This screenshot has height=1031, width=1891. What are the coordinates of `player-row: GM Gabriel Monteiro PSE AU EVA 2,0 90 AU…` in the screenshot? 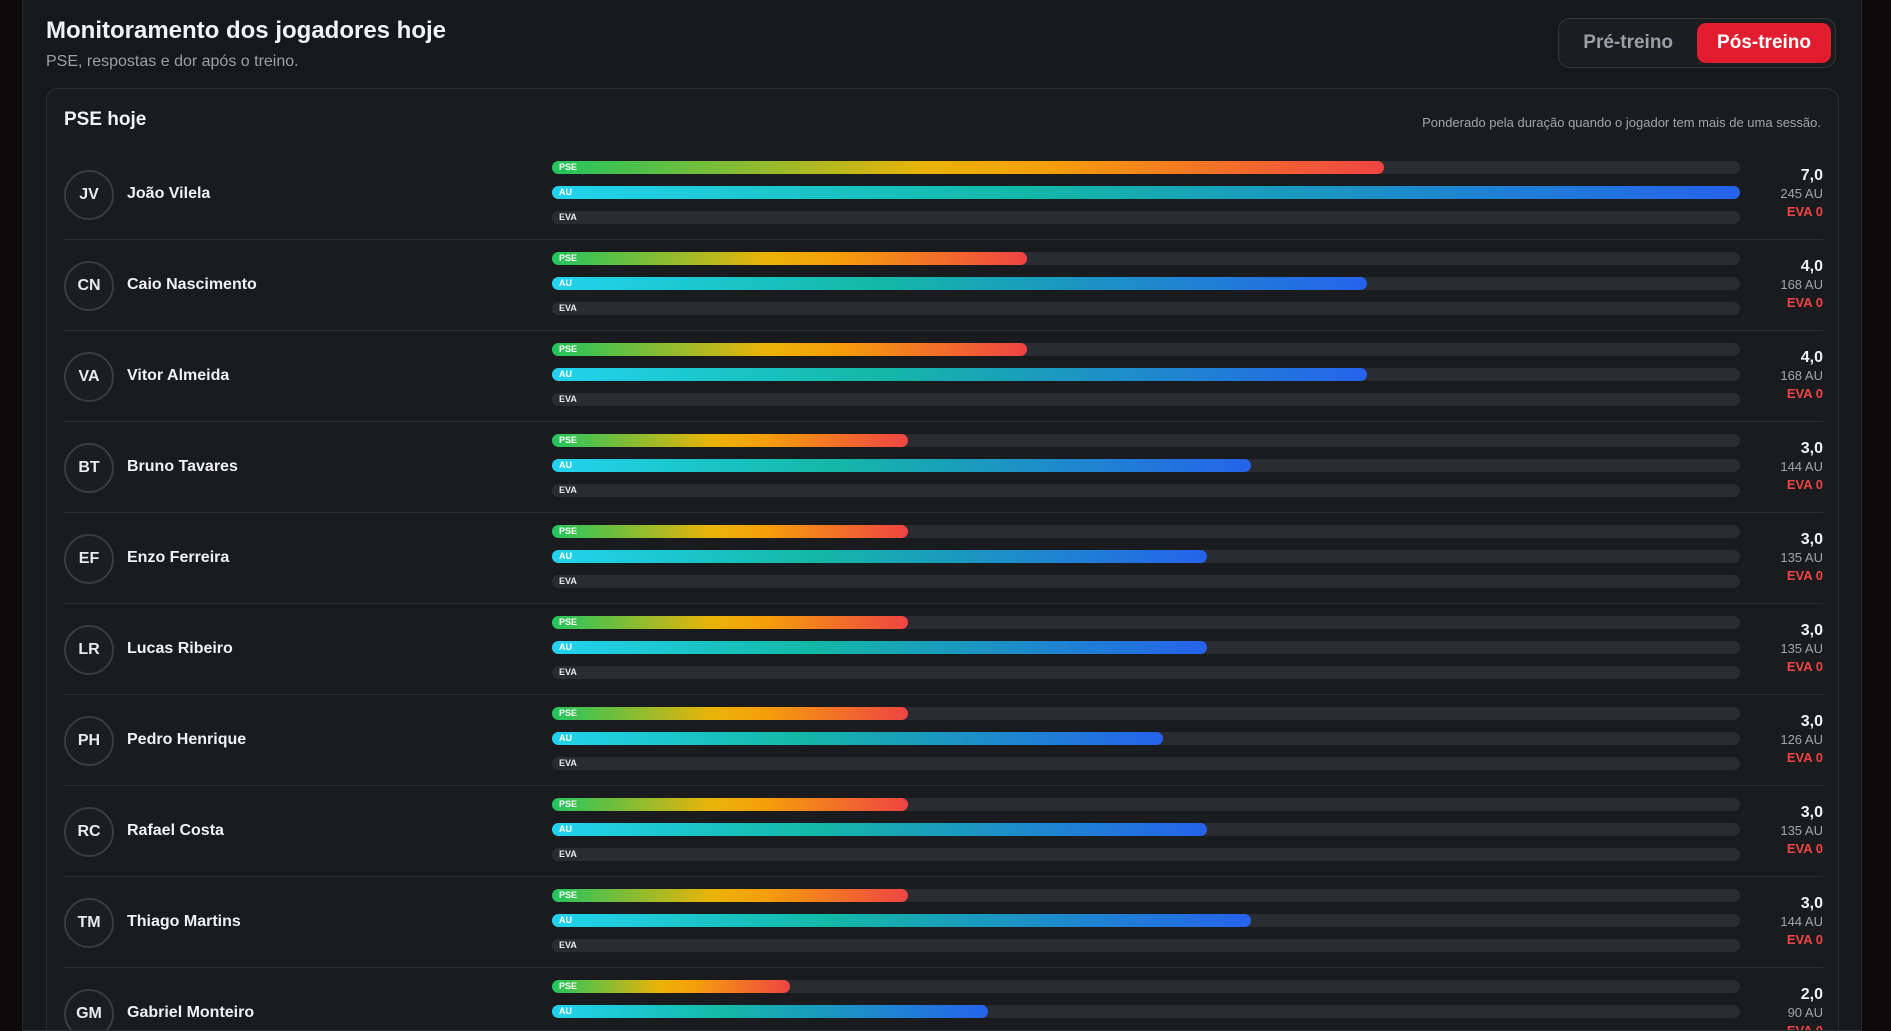 It's located at (943, 999).